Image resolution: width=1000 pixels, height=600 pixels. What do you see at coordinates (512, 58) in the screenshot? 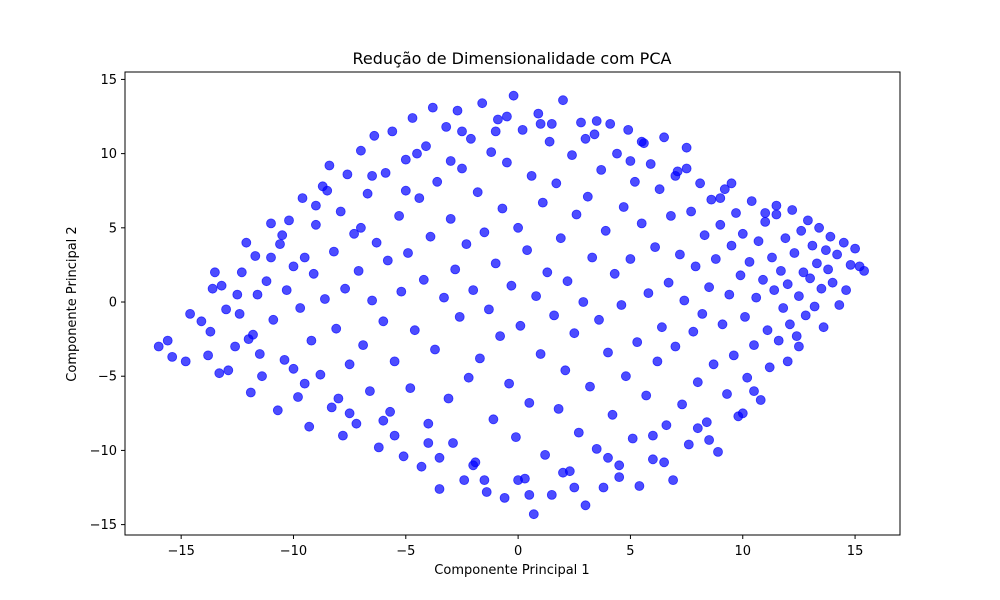
I see `chart-title: Redução de Dimensionalidade com PCA` at bounding box center [512, 58].